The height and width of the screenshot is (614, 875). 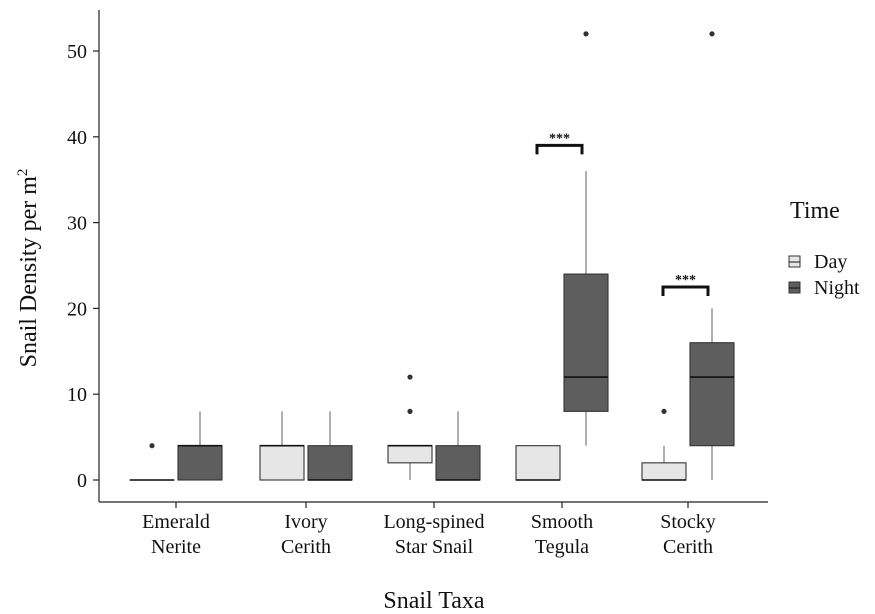 What do you see at coordinates (77, 138) in the screenshot?
I see `y-tick-label: 40` at bounding box center [77, 138].